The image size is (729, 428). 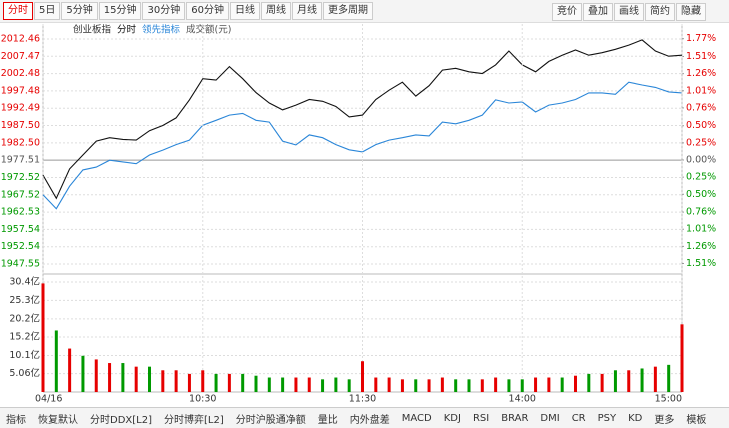 I want to click on period-button: 15分钟, so click(x=120, y=11).